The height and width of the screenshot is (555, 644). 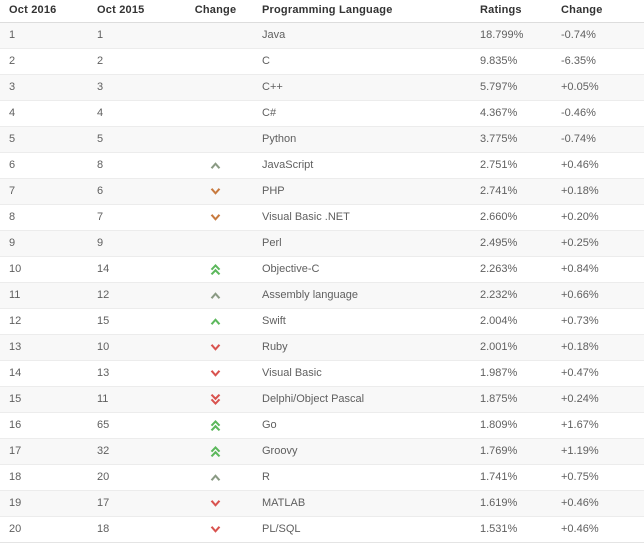 What do you see at coordinates (215, 321) in the screenshot?
I see `chevron-up-bright-icon` at bounding box center [215, 321].